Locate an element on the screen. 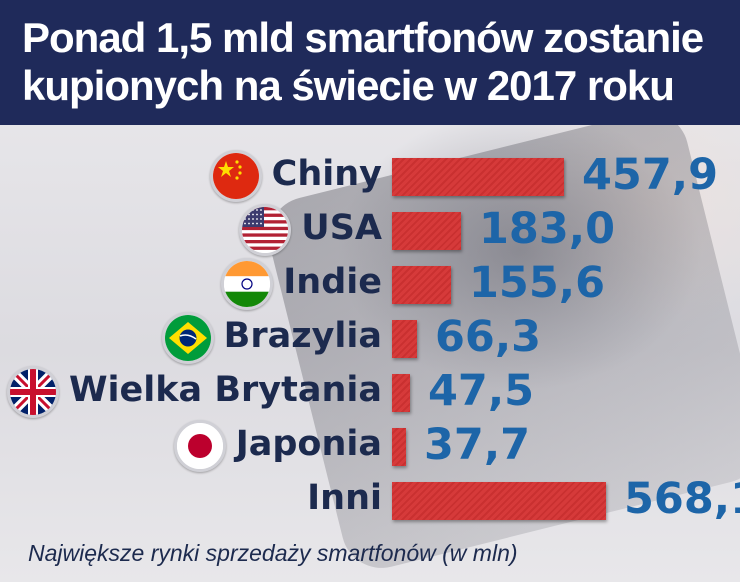 This screenshot has height=582, width=740. chart-row: Wielka Brytania 47,5 is located at coordinates (370, 392).